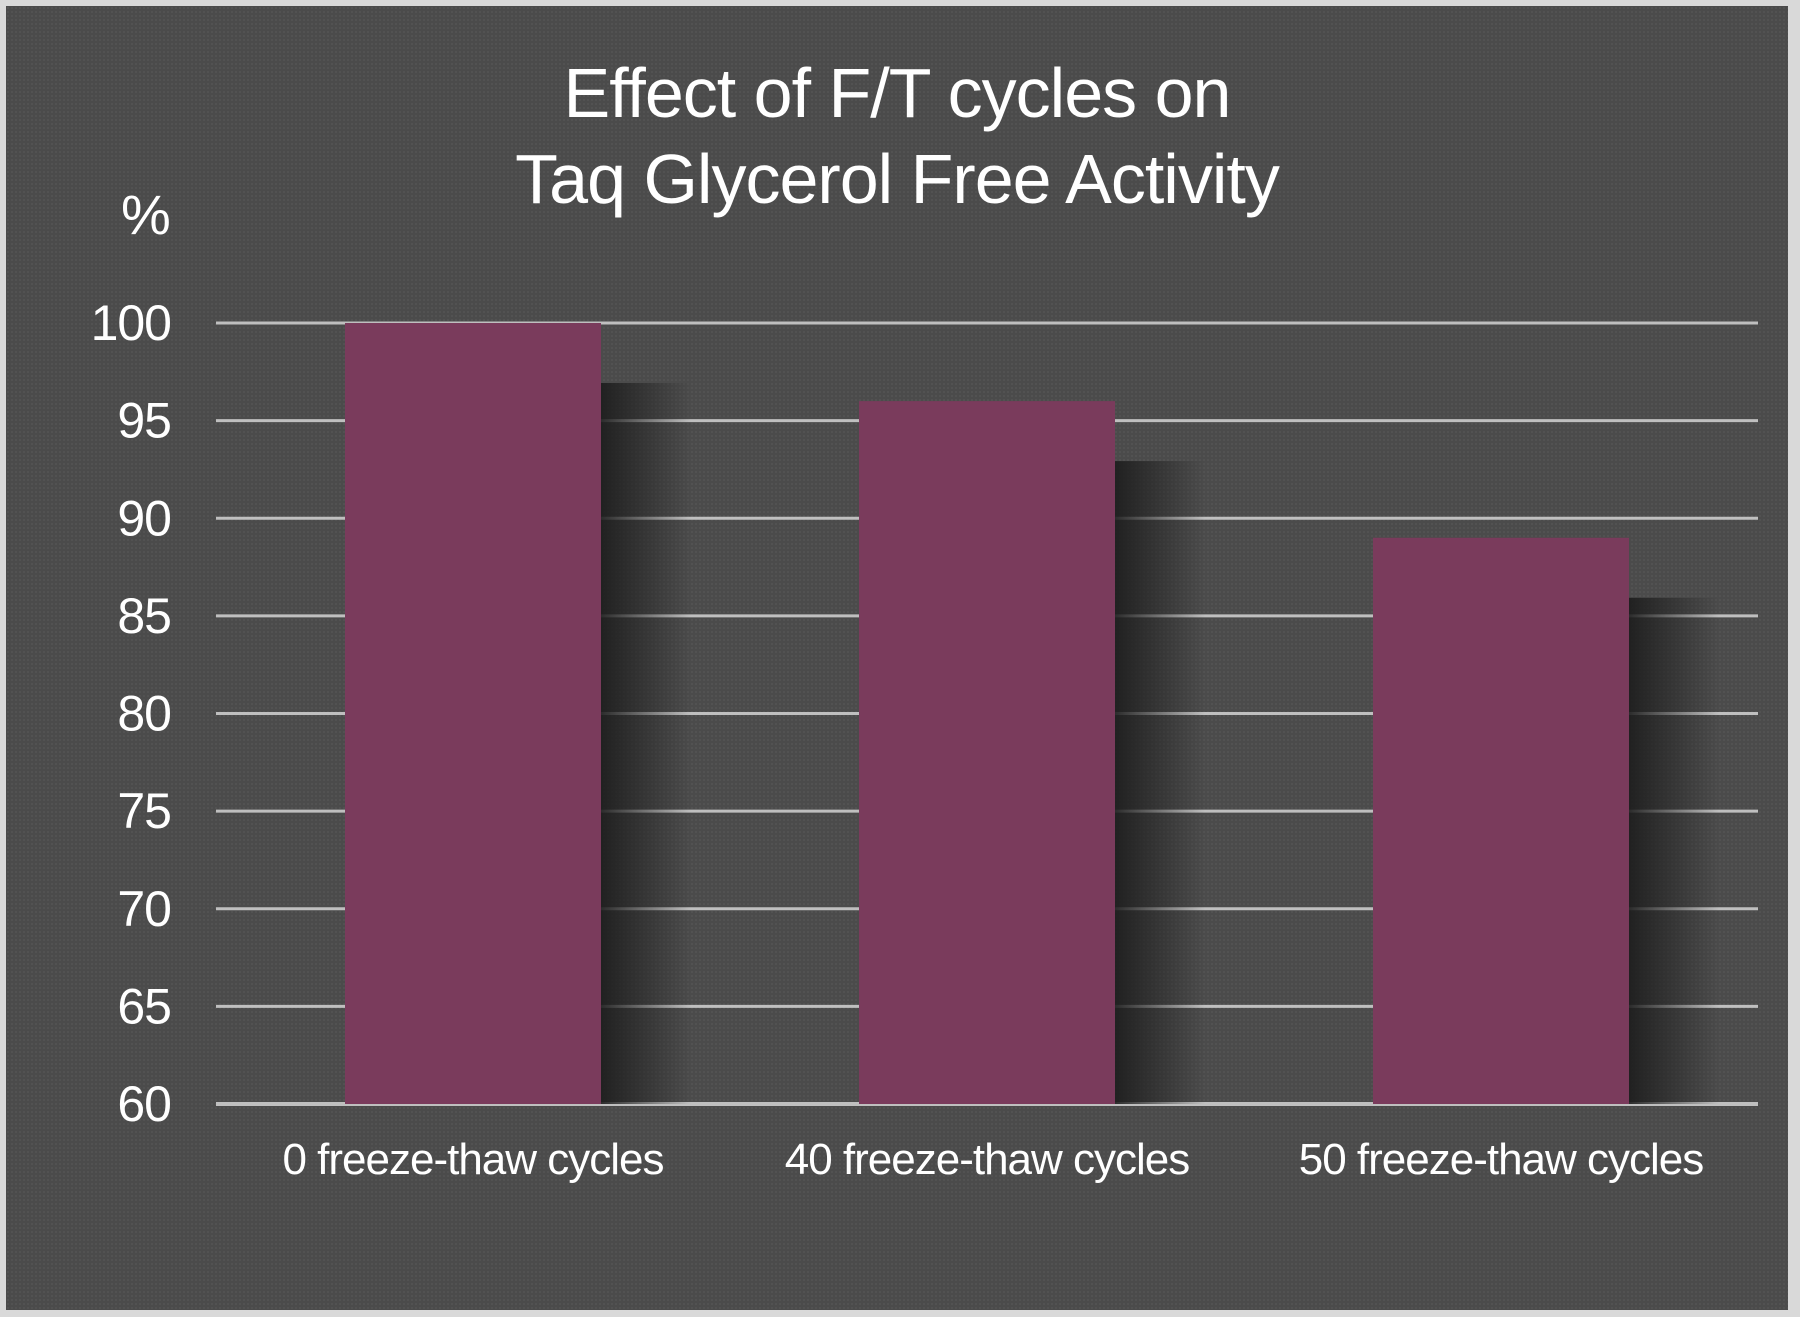 This screenshot has height=1317, width=1800. I want to click on y-tick-label: 75, so click(144, 811).